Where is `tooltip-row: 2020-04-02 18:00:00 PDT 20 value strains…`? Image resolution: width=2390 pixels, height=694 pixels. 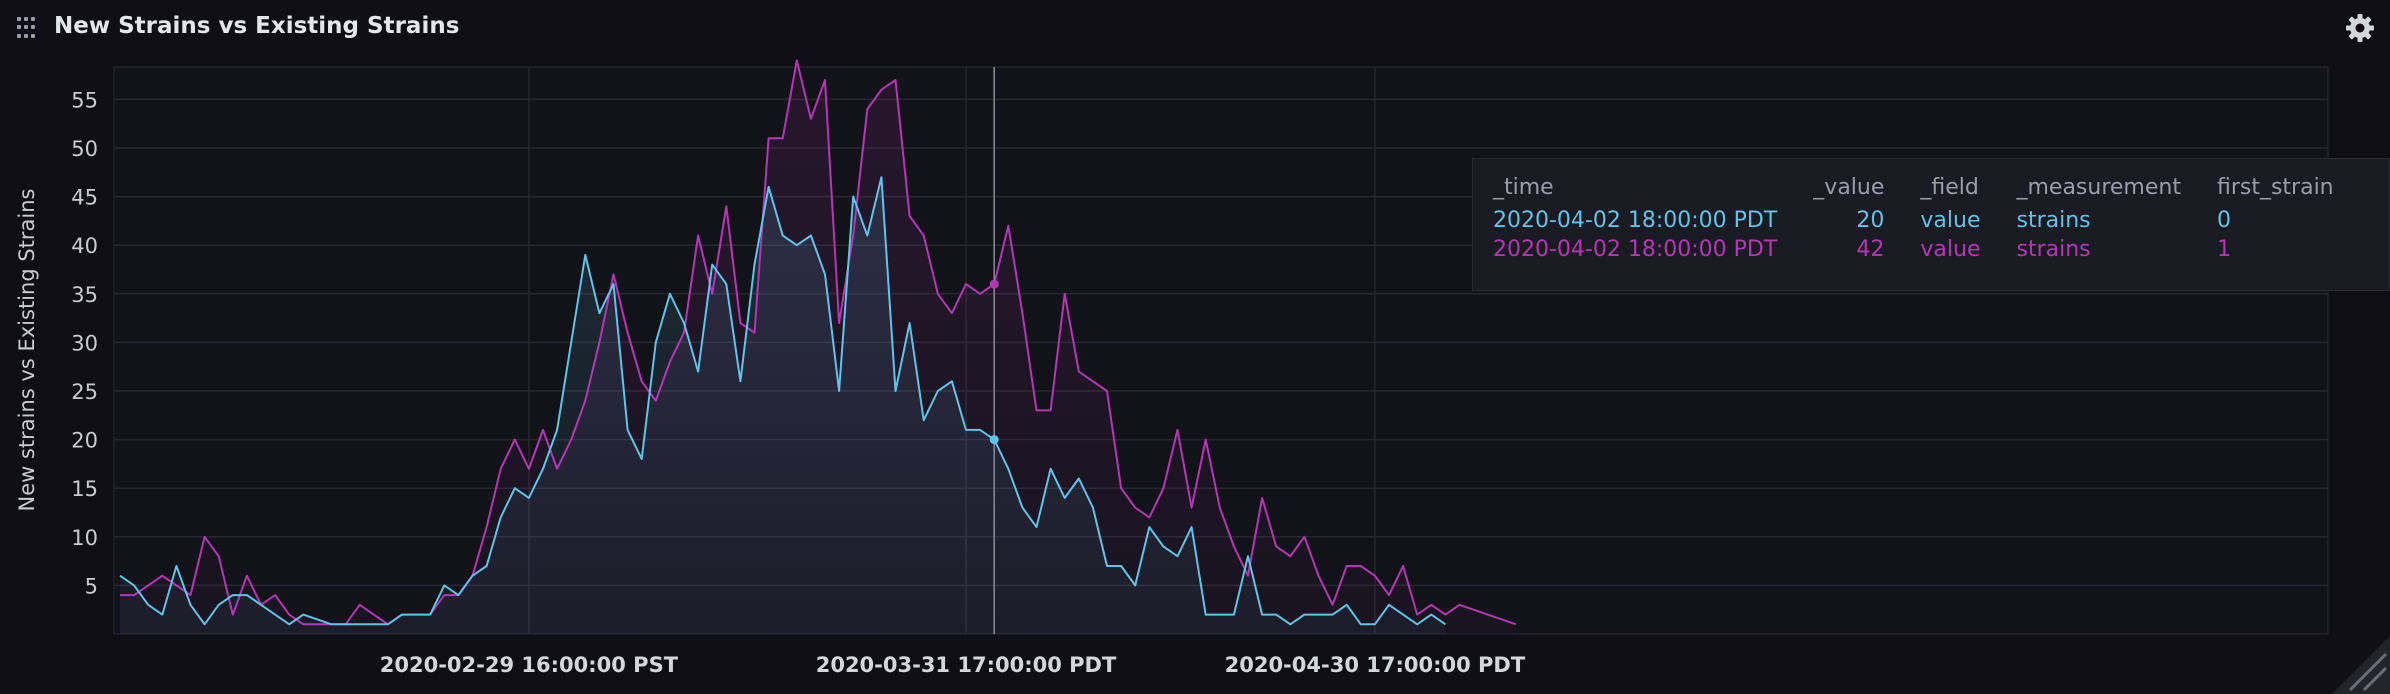 tooltip-row: 2020-04-02 18:00:00 PDT 20 value strains… is located at coordinates (1931, 220).